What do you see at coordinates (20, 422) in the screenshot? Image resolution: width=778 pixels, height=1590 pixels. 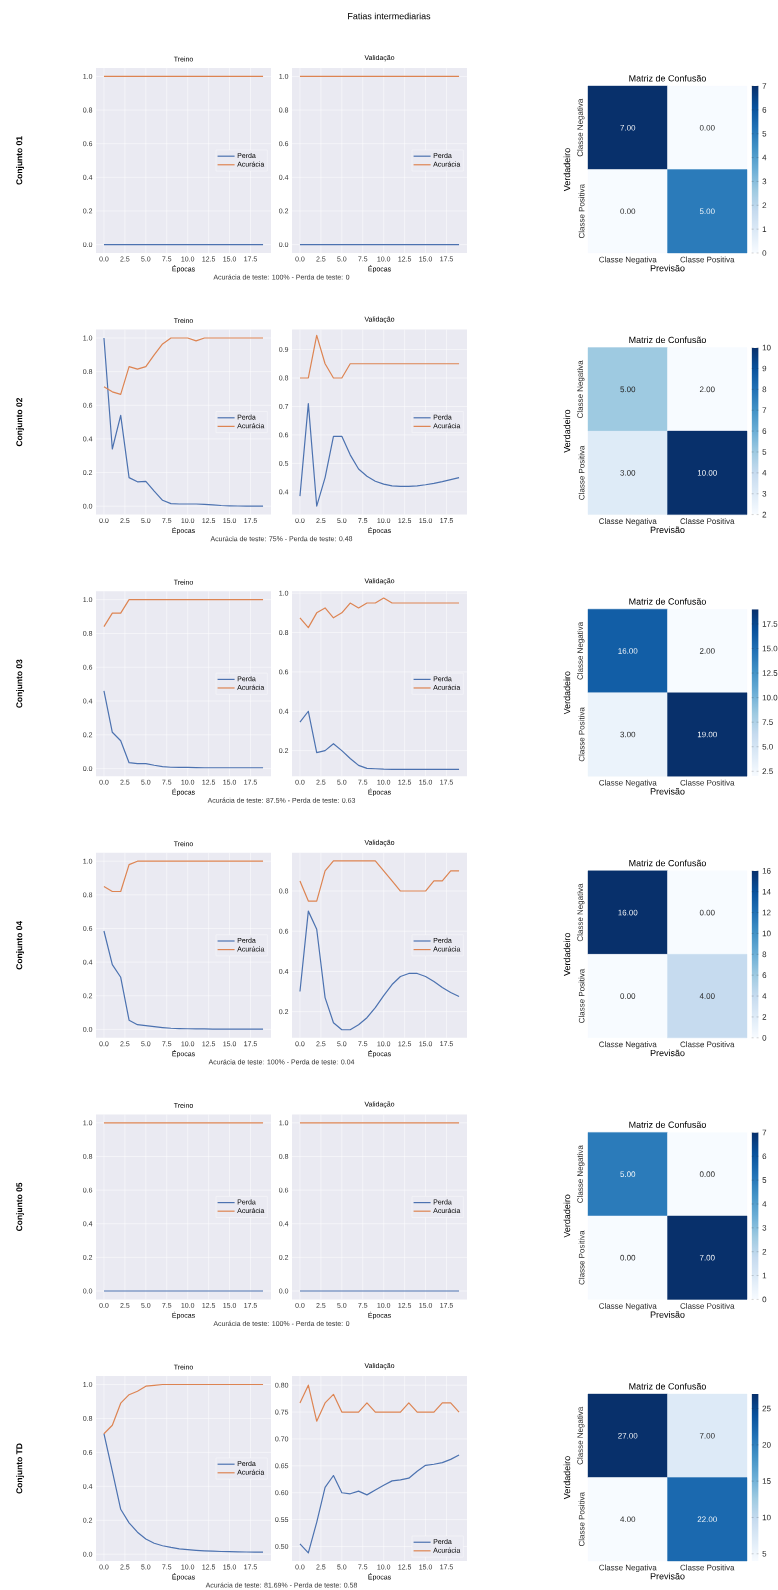 I see `y-axis-title: Conjunto 02` at bounding box center [20, 422].